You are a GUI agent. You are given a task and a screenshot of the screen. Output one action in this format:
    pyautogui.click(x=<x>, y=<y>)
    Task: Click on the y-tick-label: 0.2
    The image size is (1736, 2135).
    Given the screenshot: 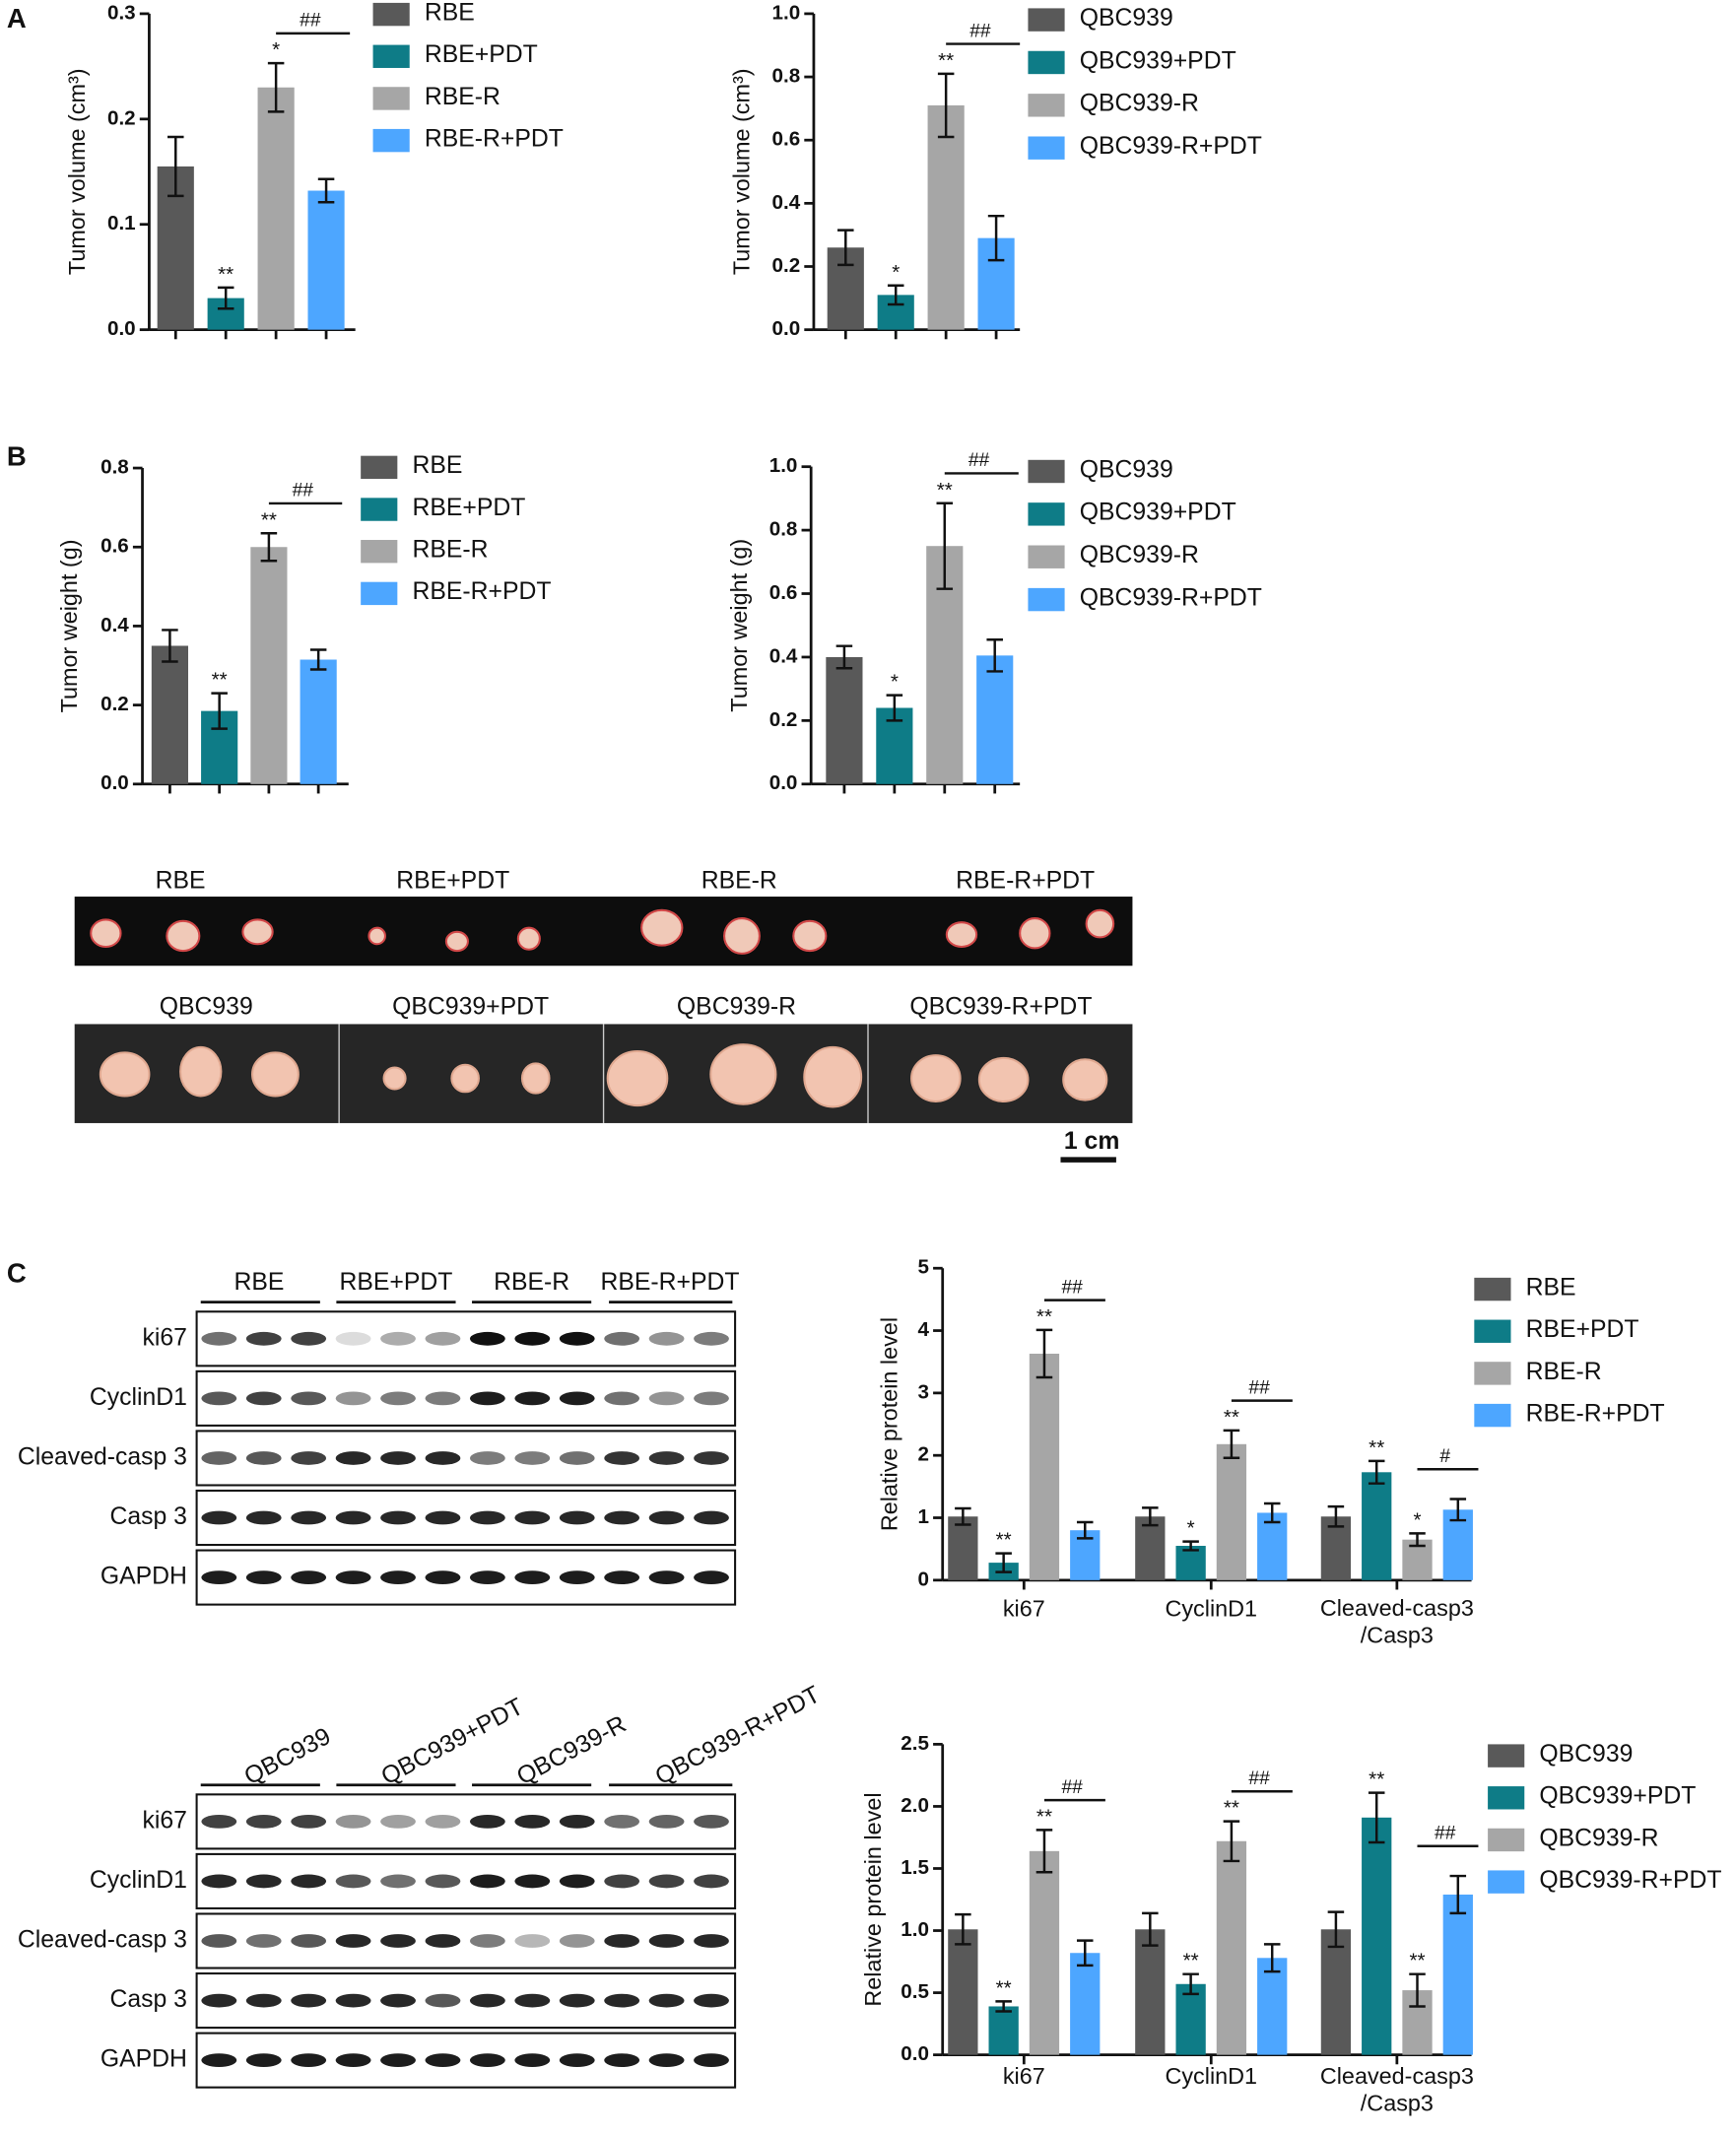 What is the action you would take?
    pyautogui.click(x=786, y=265)
    